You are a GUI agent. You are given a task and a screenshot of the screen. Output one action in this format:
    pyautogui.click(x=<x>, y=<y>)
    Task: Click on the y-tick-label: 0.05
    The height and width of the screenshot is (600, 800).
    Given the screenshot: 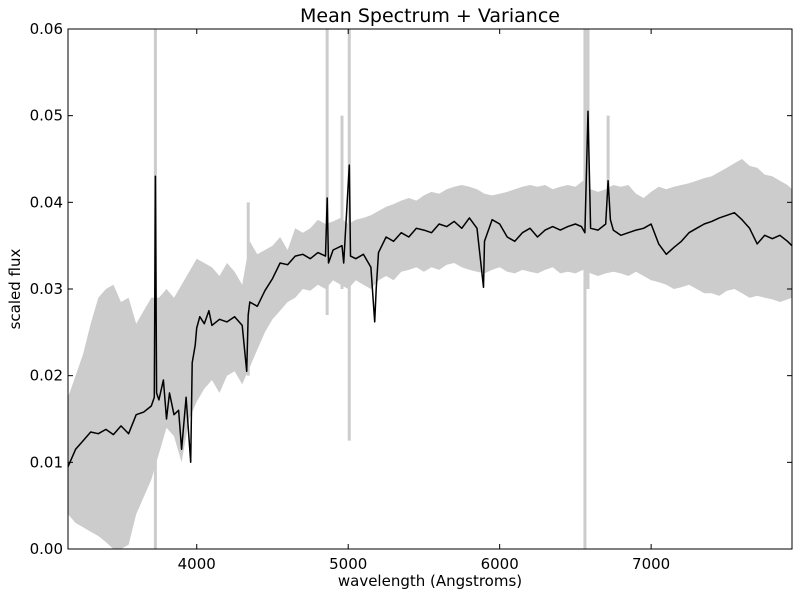 What is the action you would take?
    pyautogui.click(x=46, y=116)
    